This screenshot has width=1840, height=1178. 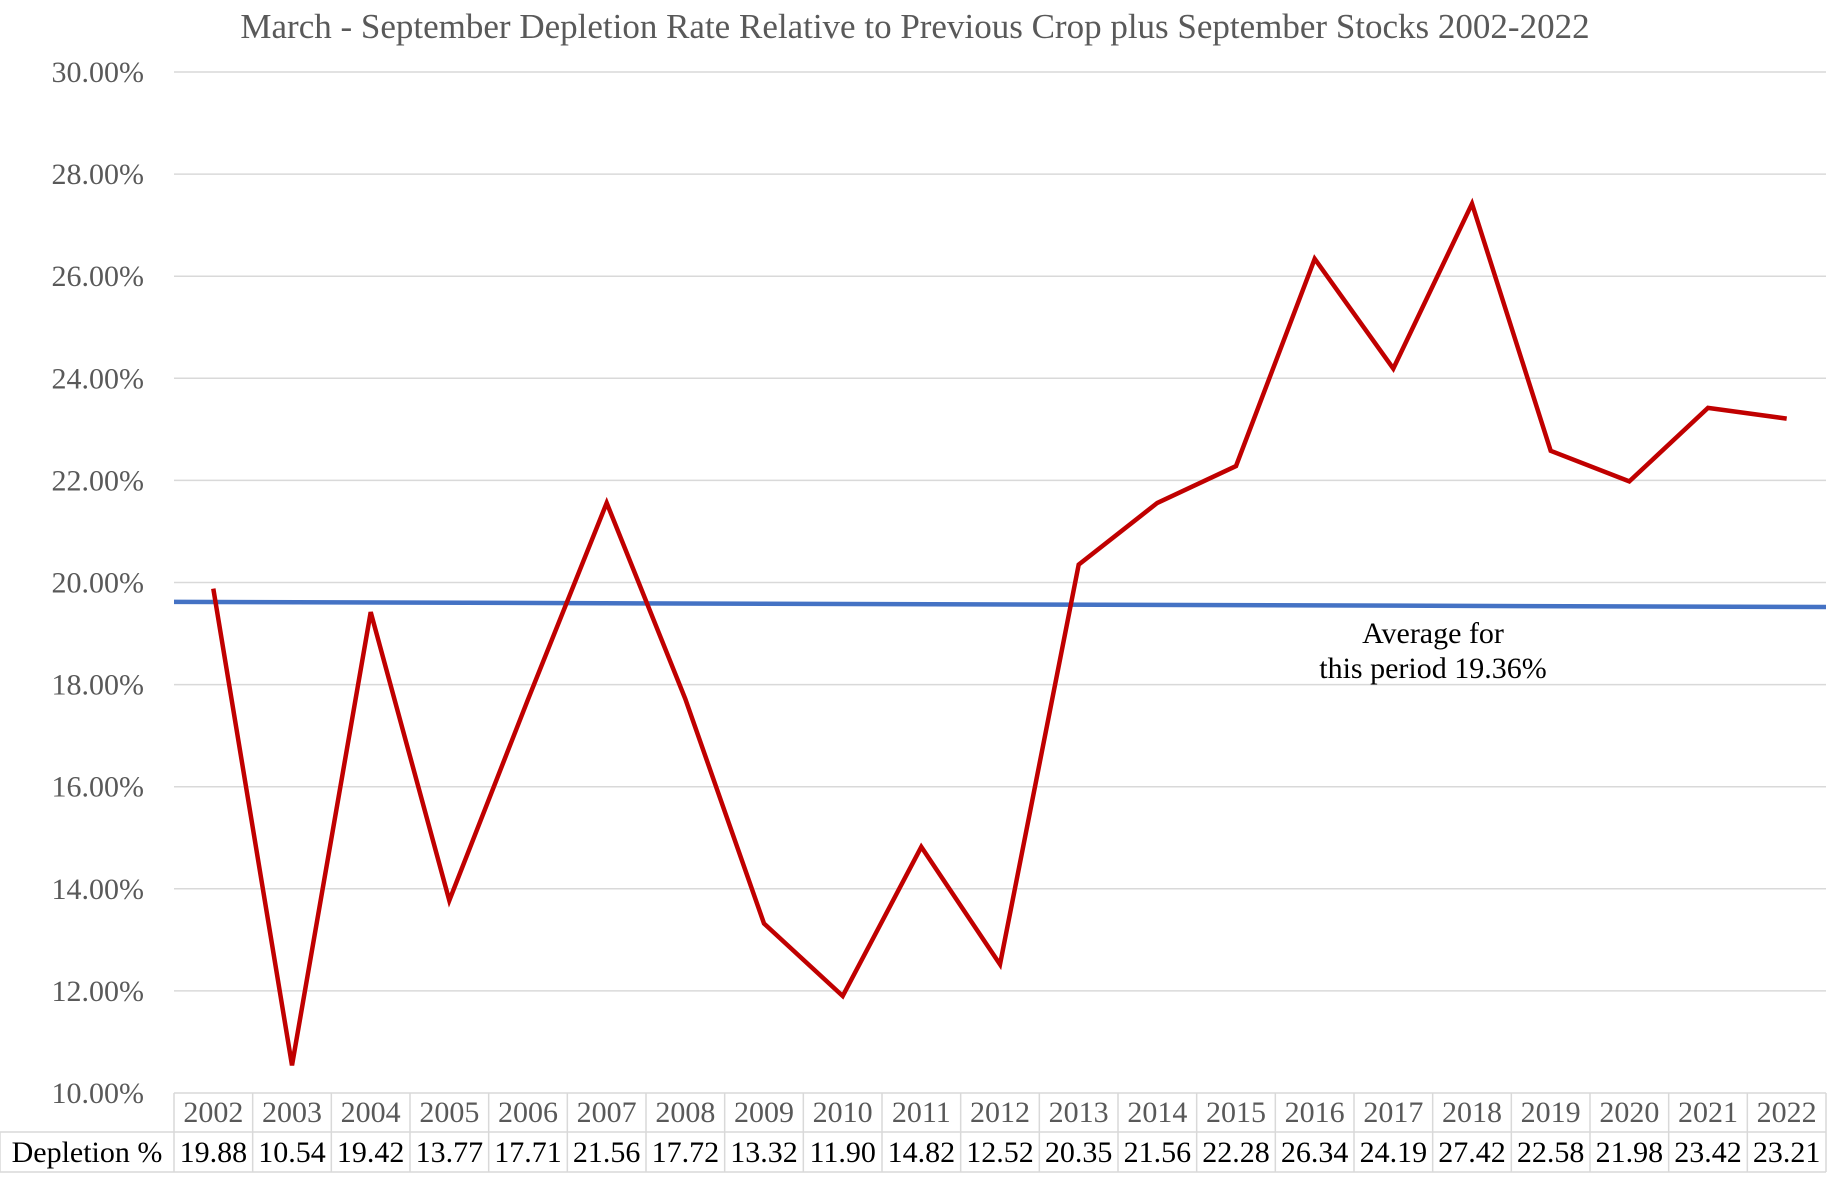 What do you see at coordinates (1079, 1152) in the screenshot?
I see `table-value-2013: 20.35` at bounding box center [1079, 1152].